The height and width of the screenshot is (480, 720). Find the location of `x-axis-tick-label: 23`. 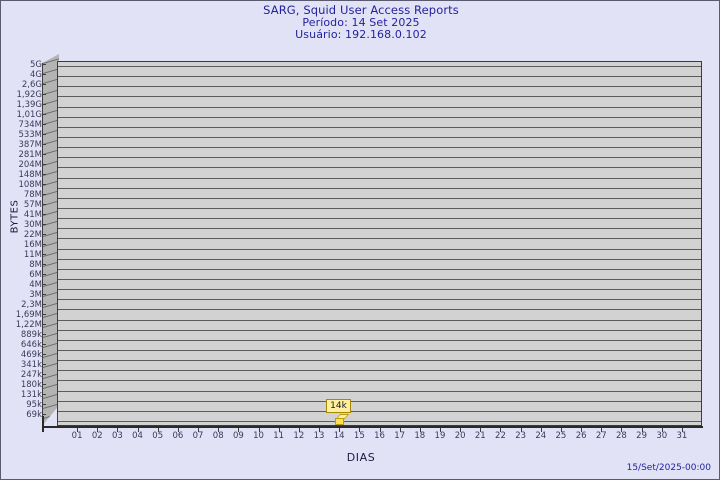

x-axis-tick-label: 23 is located at coordinates (521, 436).